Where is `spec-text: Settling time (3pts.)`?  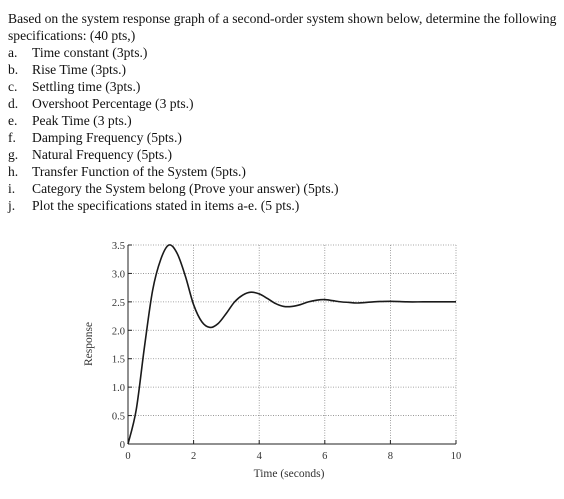
spec-text: Settling time (3pts.) is located at coordinates (86, 86).